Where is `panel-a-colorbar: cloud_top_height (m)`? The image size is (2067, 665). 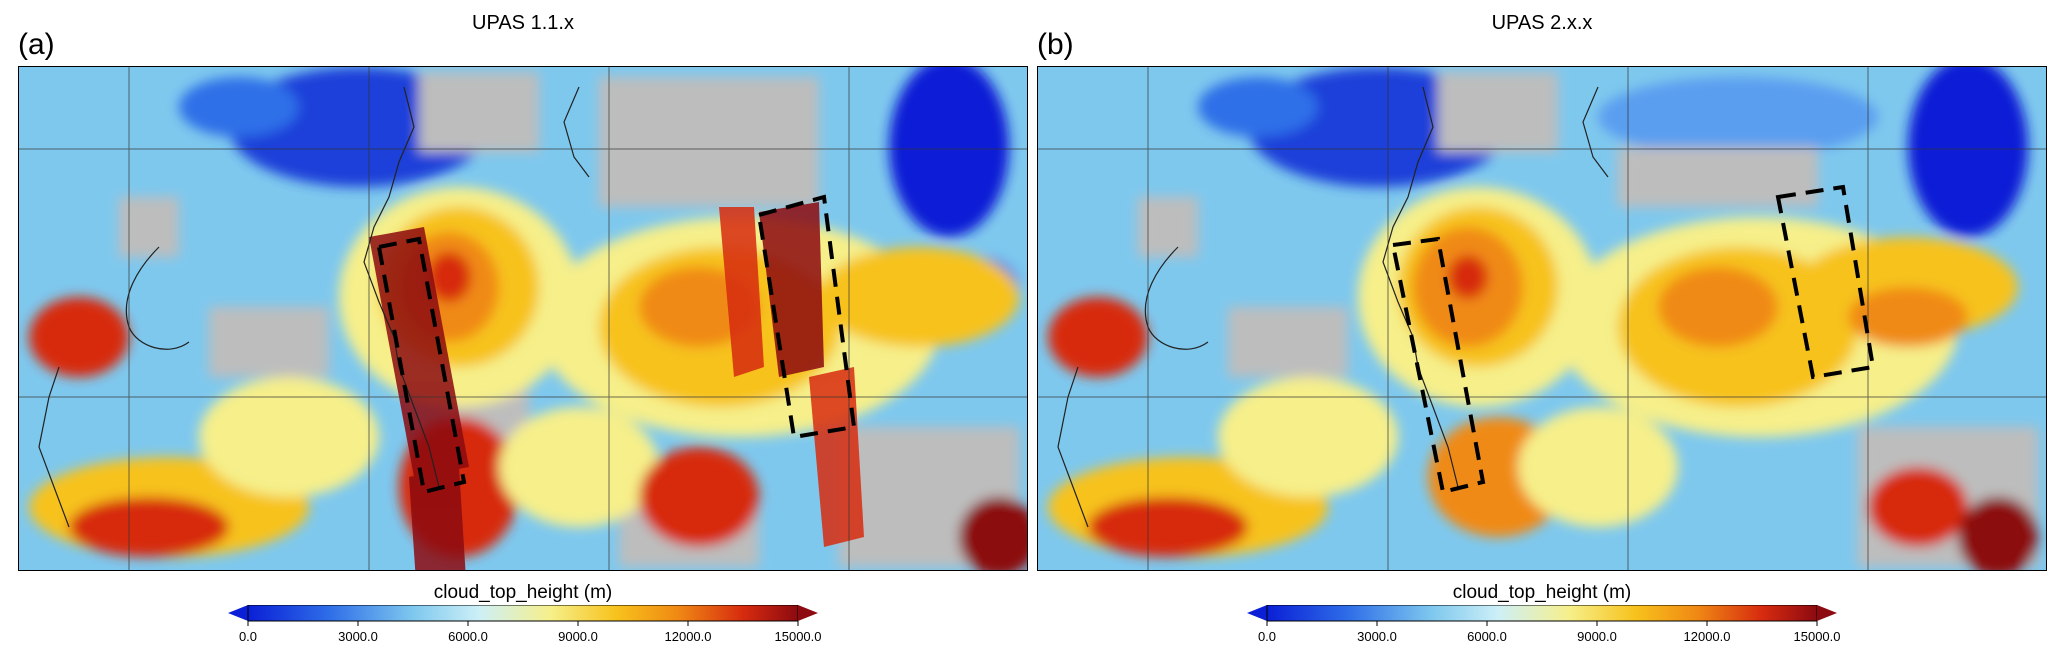 panel-a-colorbar: cloud_top_height (m) is located at coordinates (523, 620).